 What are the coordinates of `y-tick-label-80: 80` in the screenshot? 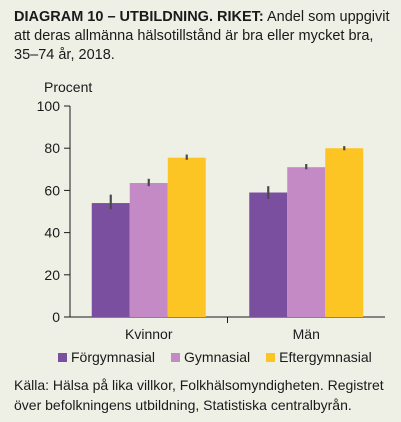 It's located at (52, 148).